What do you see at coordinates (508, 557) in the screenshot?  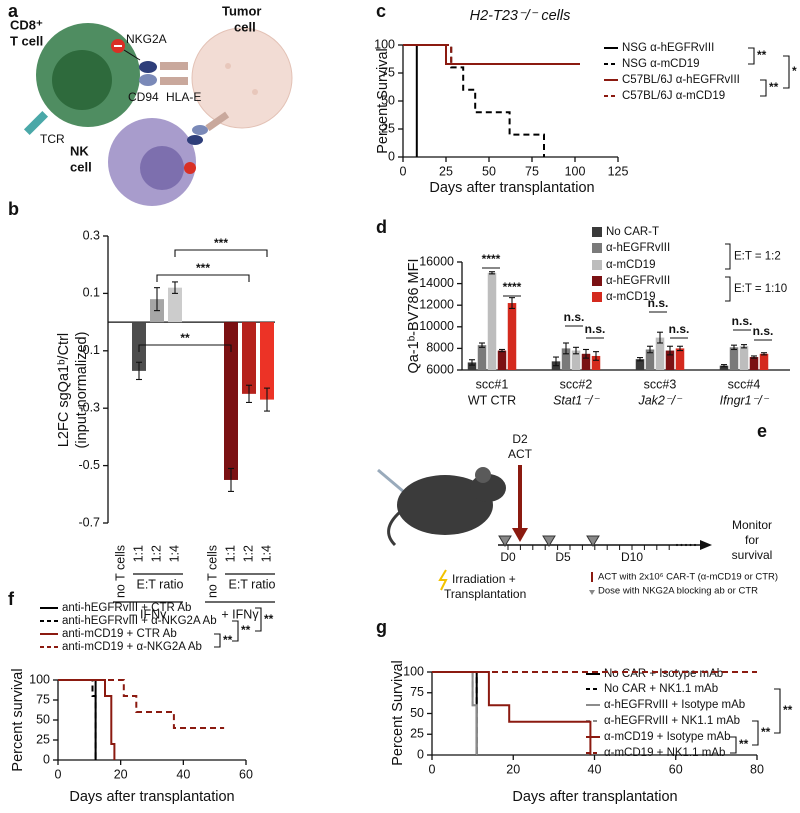 I see `day-label: D0` at bounding box center [508, 557].